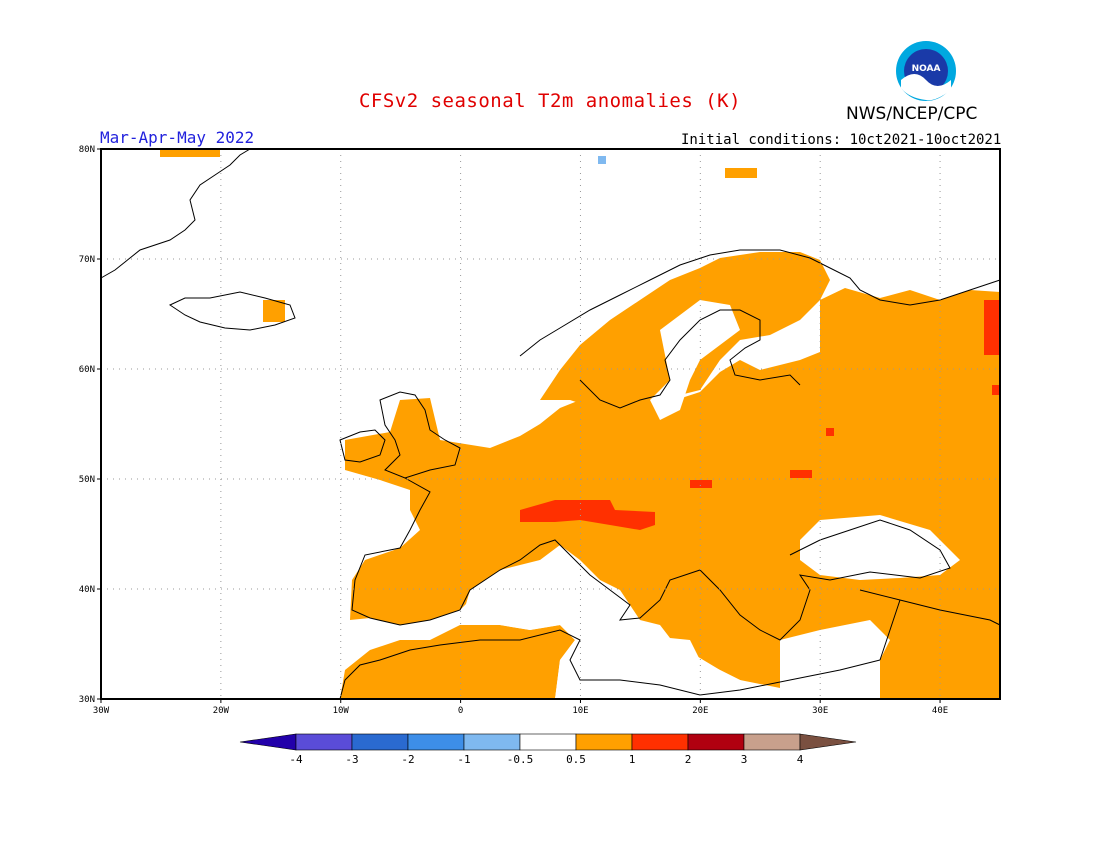 The image size is (1100, 850). Describe the element at coordinates (602, 160) in the screenshot. I see `cool-cell-svalbard` at that location.